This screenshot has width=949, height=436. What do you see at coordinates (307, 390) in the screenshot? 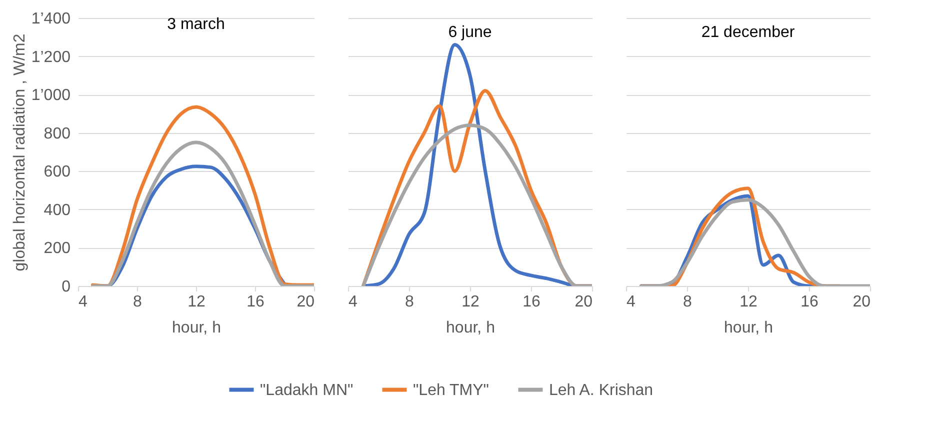
I see `legend-label: "Ladakh MN"` at bounding box center [307, 390].